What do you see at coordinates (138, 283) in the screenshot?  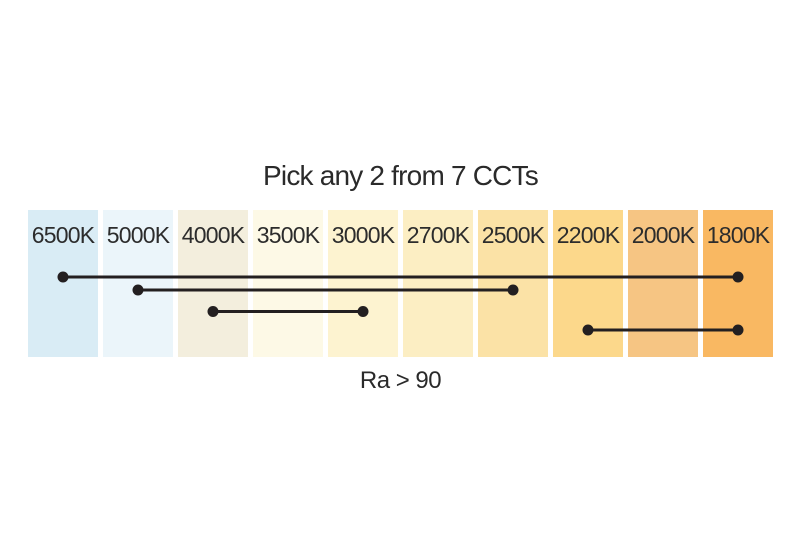 I see `cct-column-5000k: 5000K` at bounding box center [138, 283].